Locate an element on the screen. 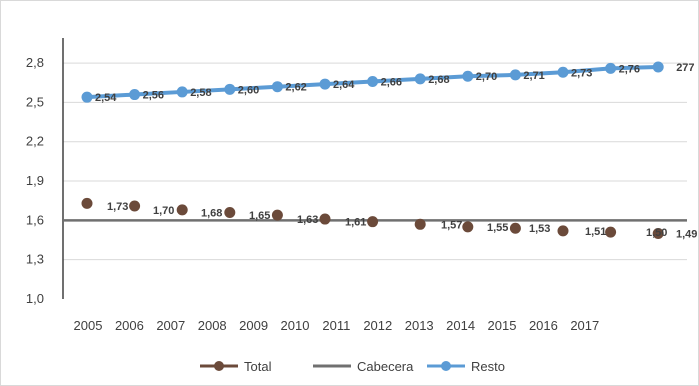 The image size is (699, 386). x-tick-label: 2011 is located at coordinates (336, 325).